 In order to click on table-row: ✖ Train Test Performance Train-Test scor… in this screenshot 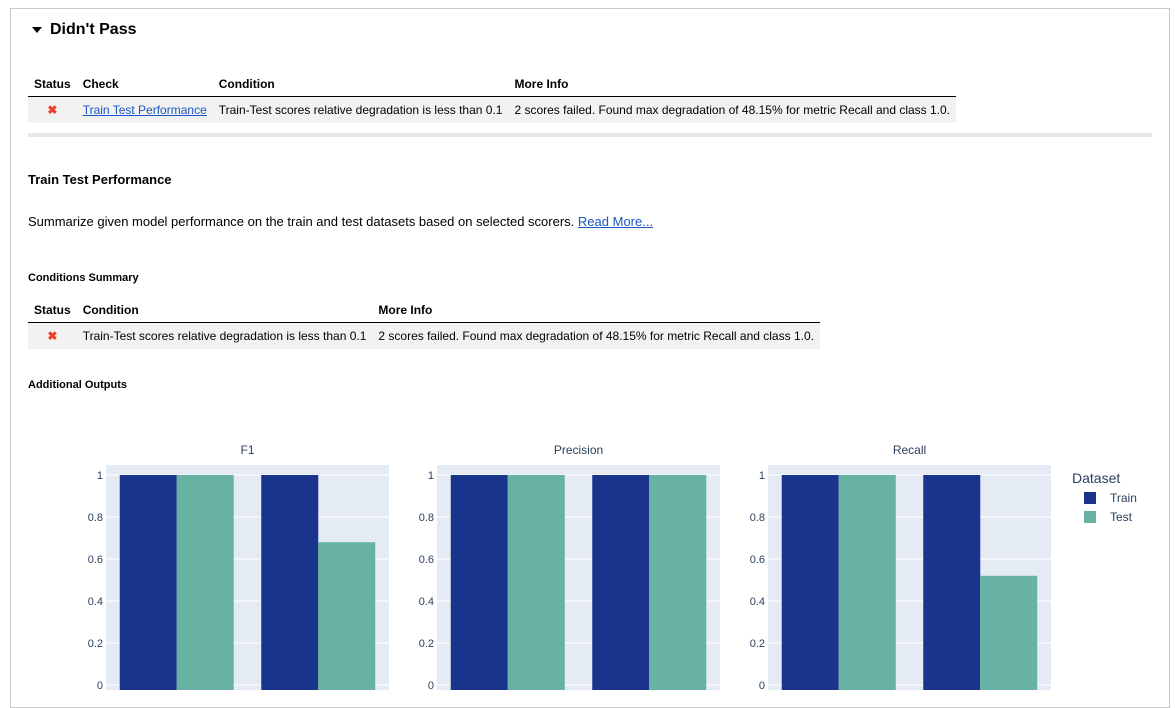, I will do `click(492, 109)`.